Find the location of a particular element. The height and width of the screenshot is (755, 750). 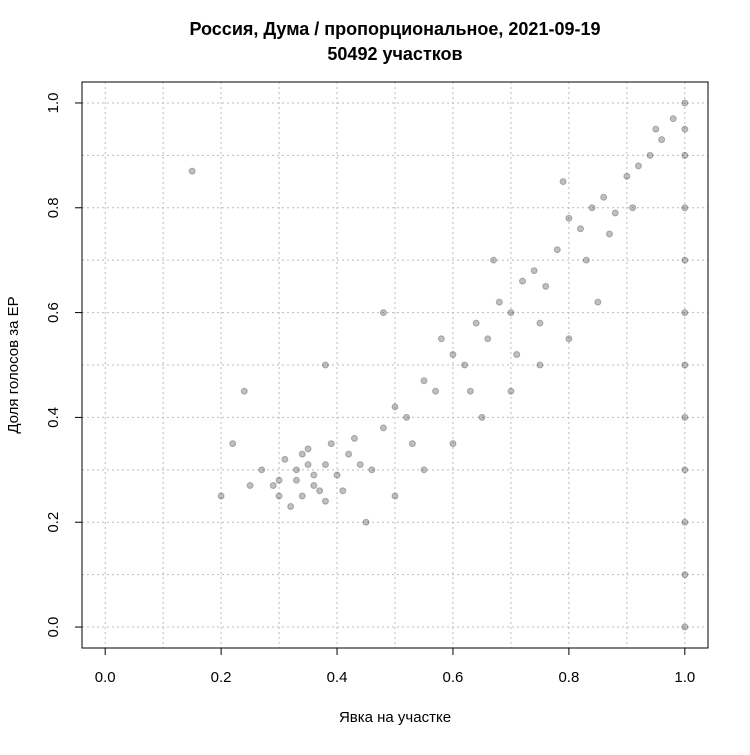

x-tick-label: 0.2 is located at coordinates (221, 677).